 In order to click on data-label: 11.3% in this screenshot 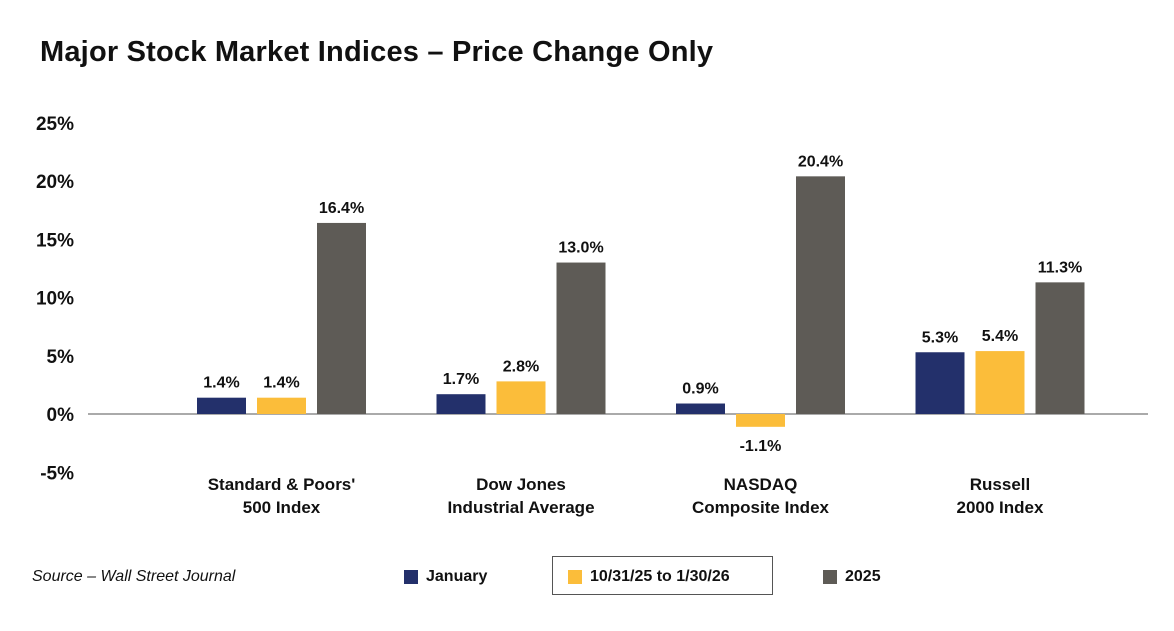, I will do `click(1060, 267)`.